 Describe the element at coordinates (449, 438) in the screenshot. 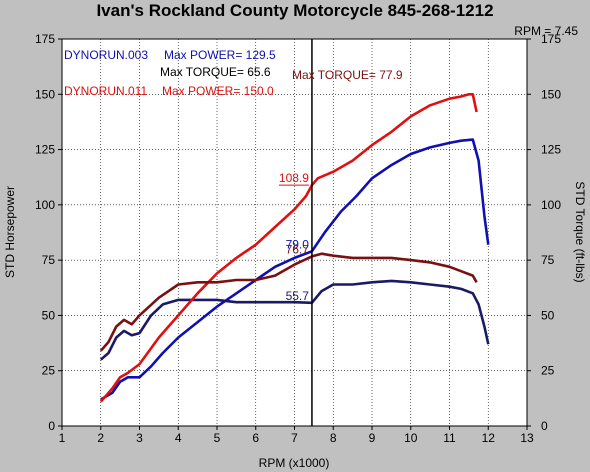

I see `x-tick-label: 11` at that location.